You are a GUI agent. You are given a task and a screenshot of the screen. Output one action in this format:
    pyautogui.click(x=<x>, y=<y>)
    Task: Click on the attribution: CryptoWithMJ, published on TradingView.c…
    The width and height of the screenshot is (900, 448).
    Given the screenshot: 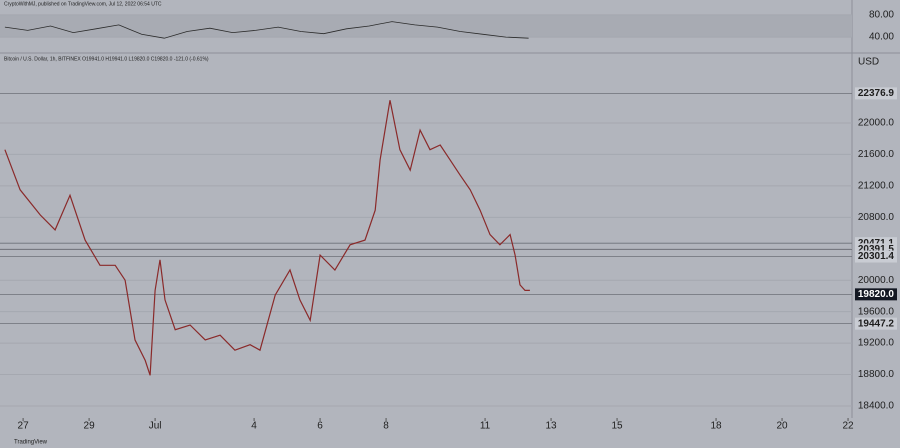 What is the action you would take?
    pyautogui.click(x=83, y=4)
    